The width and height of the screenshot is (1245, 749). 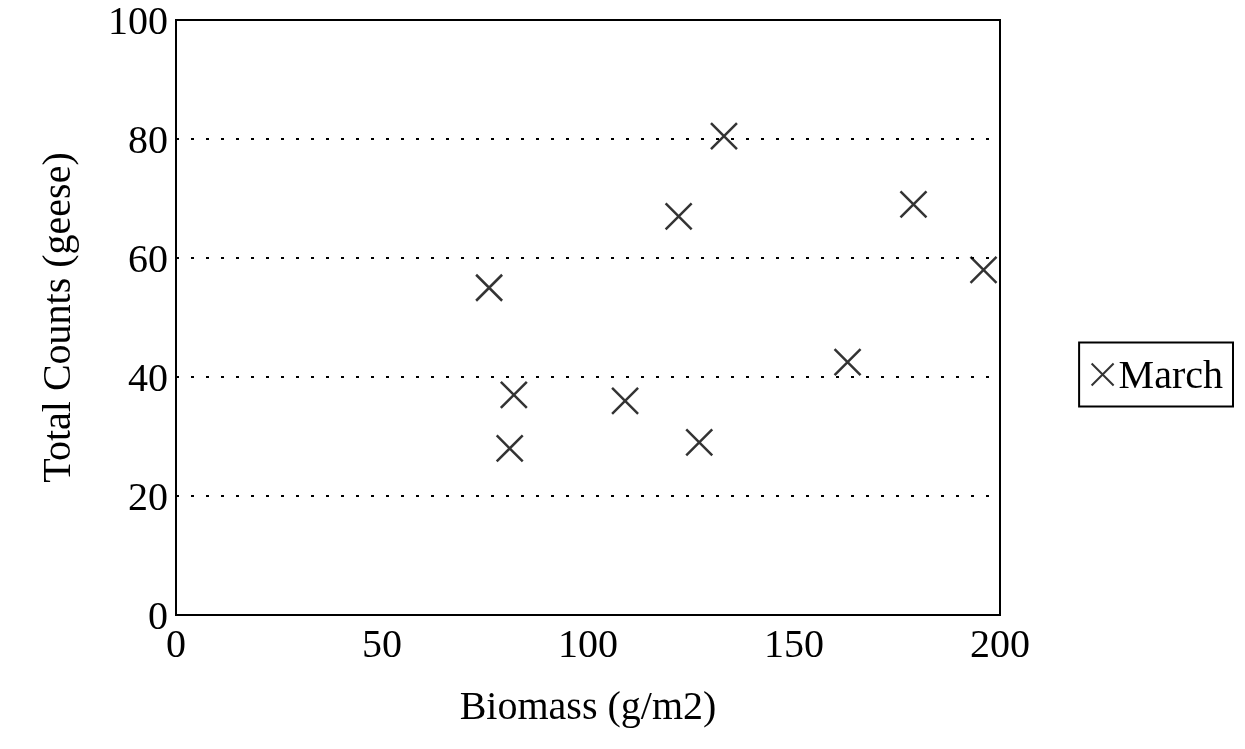 I want to click on x-tick-label: 100, so click(x=588, y=643).